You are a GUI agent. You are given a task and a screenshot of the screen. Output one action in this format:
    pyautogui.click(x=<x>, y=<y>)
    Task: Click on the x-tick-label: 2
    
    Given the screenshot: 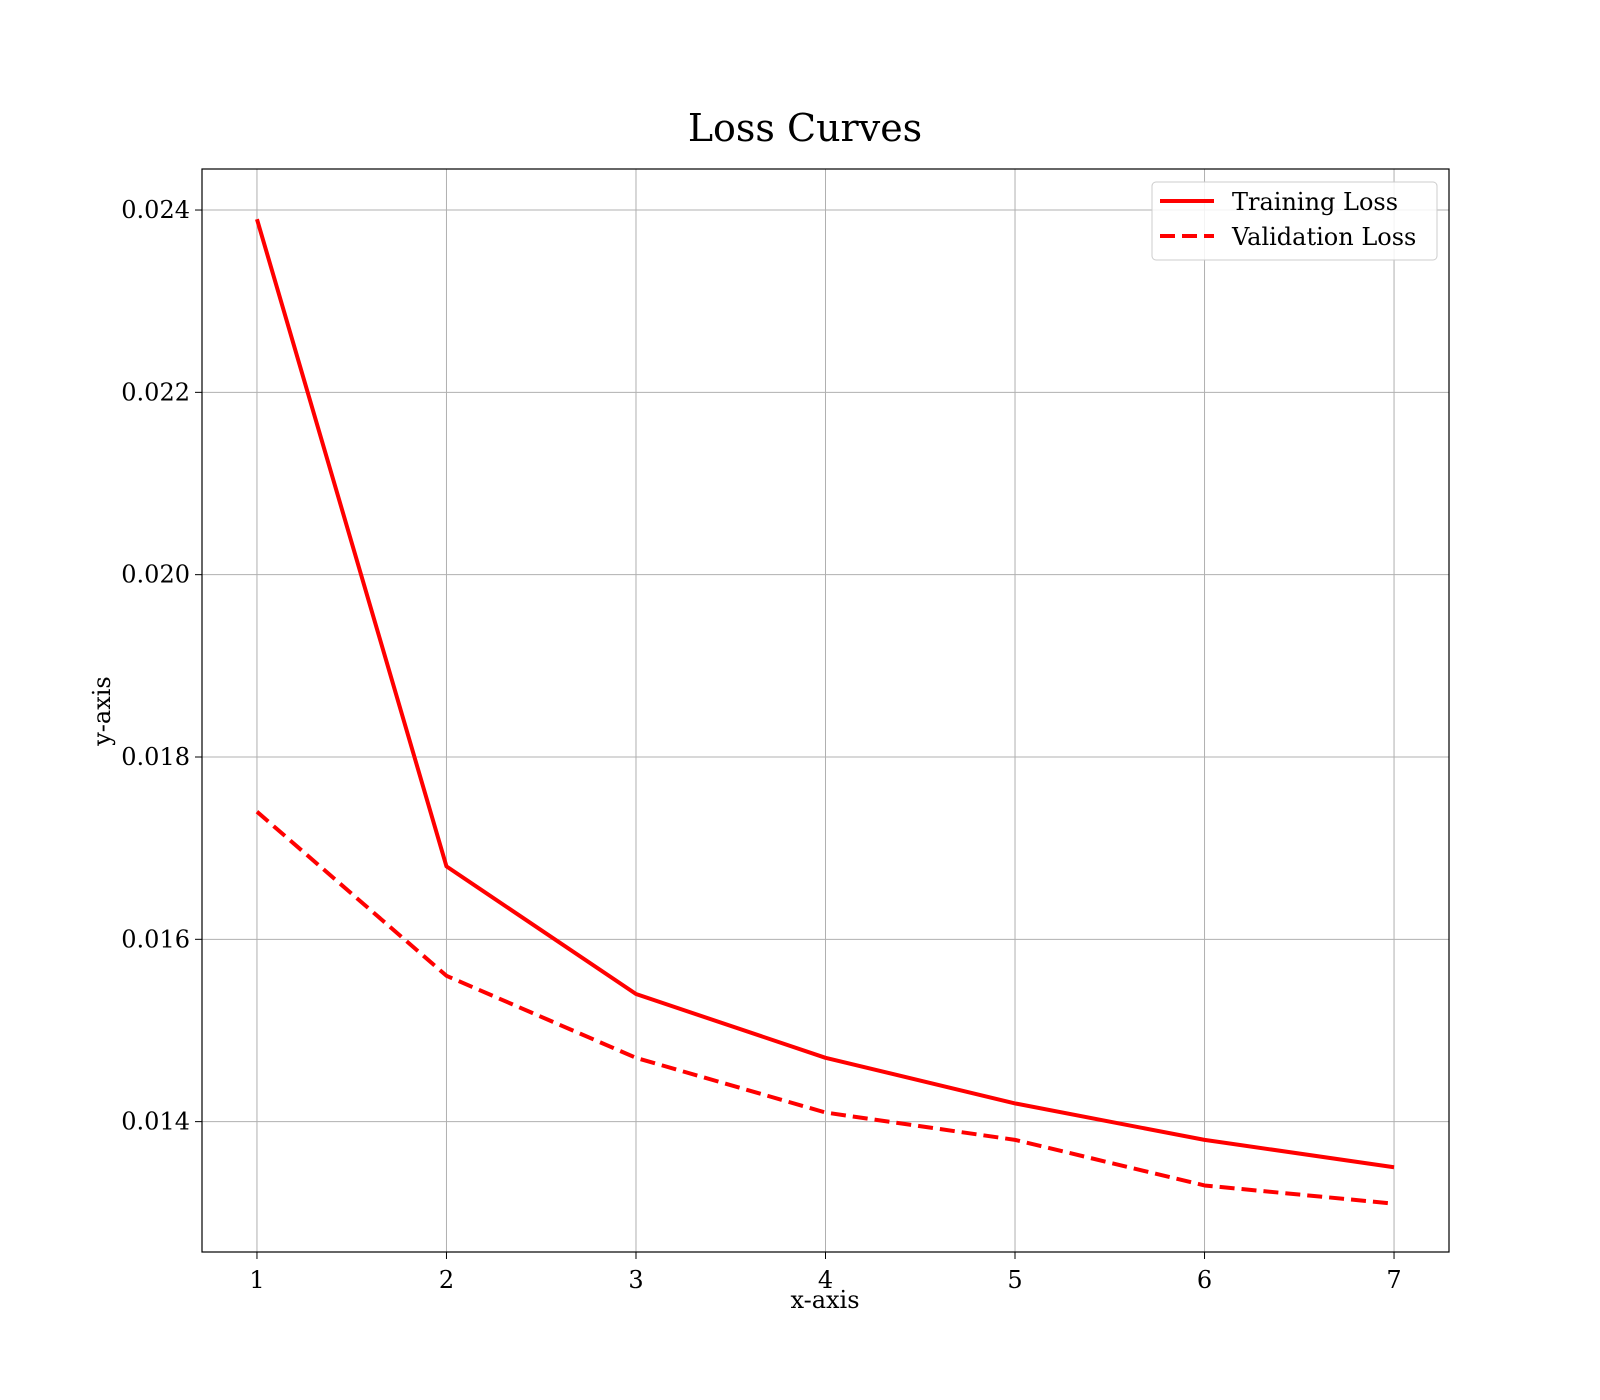 What is the action you would take?
    pyautogui.click(x=446, y=1280)
    